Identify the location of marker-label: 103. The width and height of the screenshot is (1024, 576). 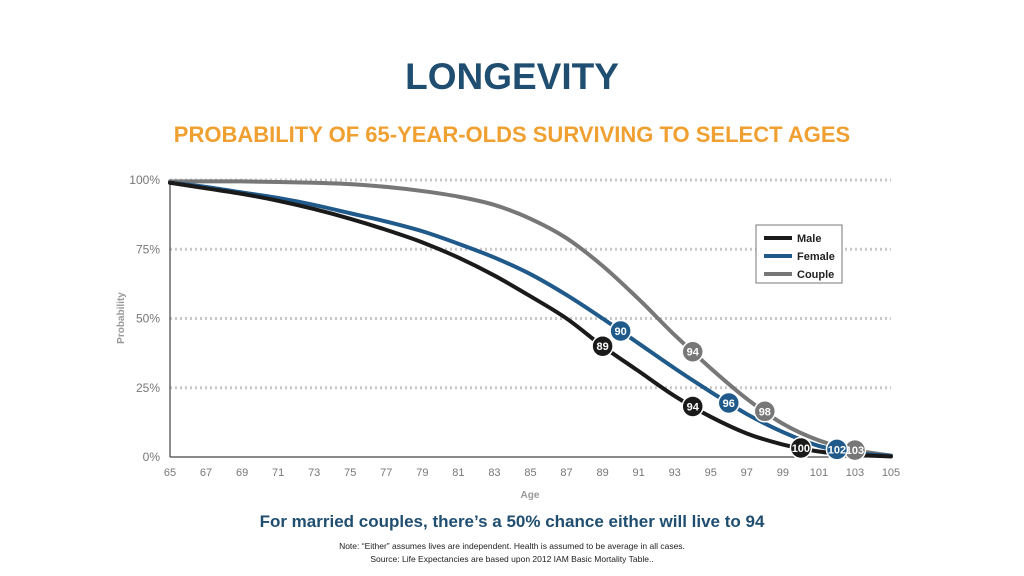
(855, 451).